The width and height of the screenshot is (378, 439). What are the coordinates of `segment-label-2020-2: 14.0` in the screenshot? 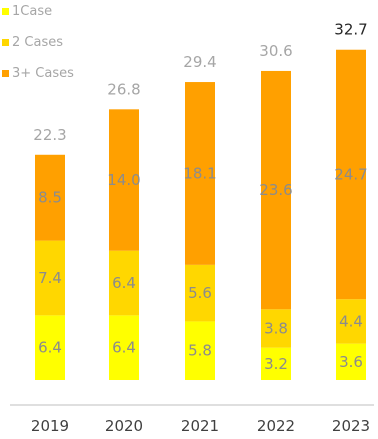 It's located at (123, 180).